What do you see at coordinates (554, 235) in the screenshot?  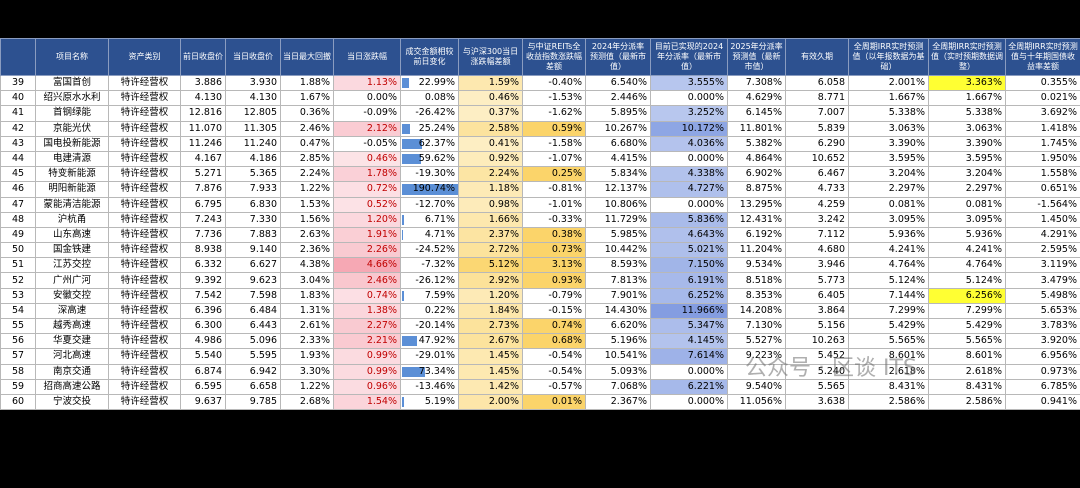 I see `table-cell: 0.38%` at bounding box center [554, 235].